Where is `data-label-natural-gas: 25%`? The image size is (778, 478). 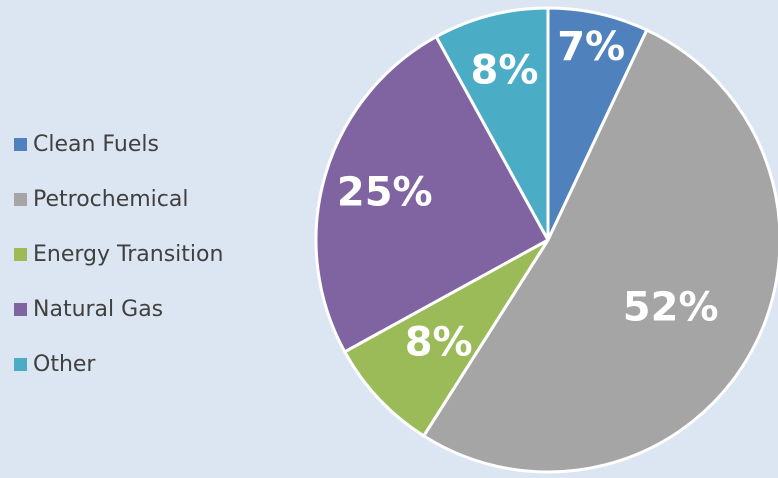
data-label-natural-gas: 25% is located at coordinates (385, 193).